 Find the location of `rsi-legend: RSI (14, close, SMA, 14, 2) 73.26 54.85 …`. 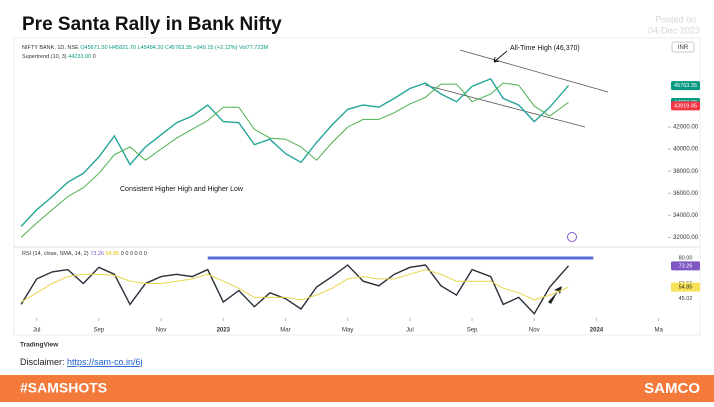

rsi-legend: RSI (14, close, SMA, 14, 2) 73.26 54.85 … is located at coordinates (84, 254).